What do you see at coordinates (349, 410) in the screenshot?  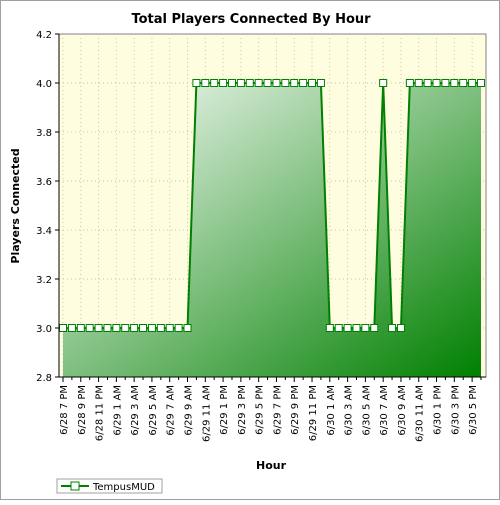 I see `x-tick-label: 6/30 3 AM` at bounding box center [349, 410].